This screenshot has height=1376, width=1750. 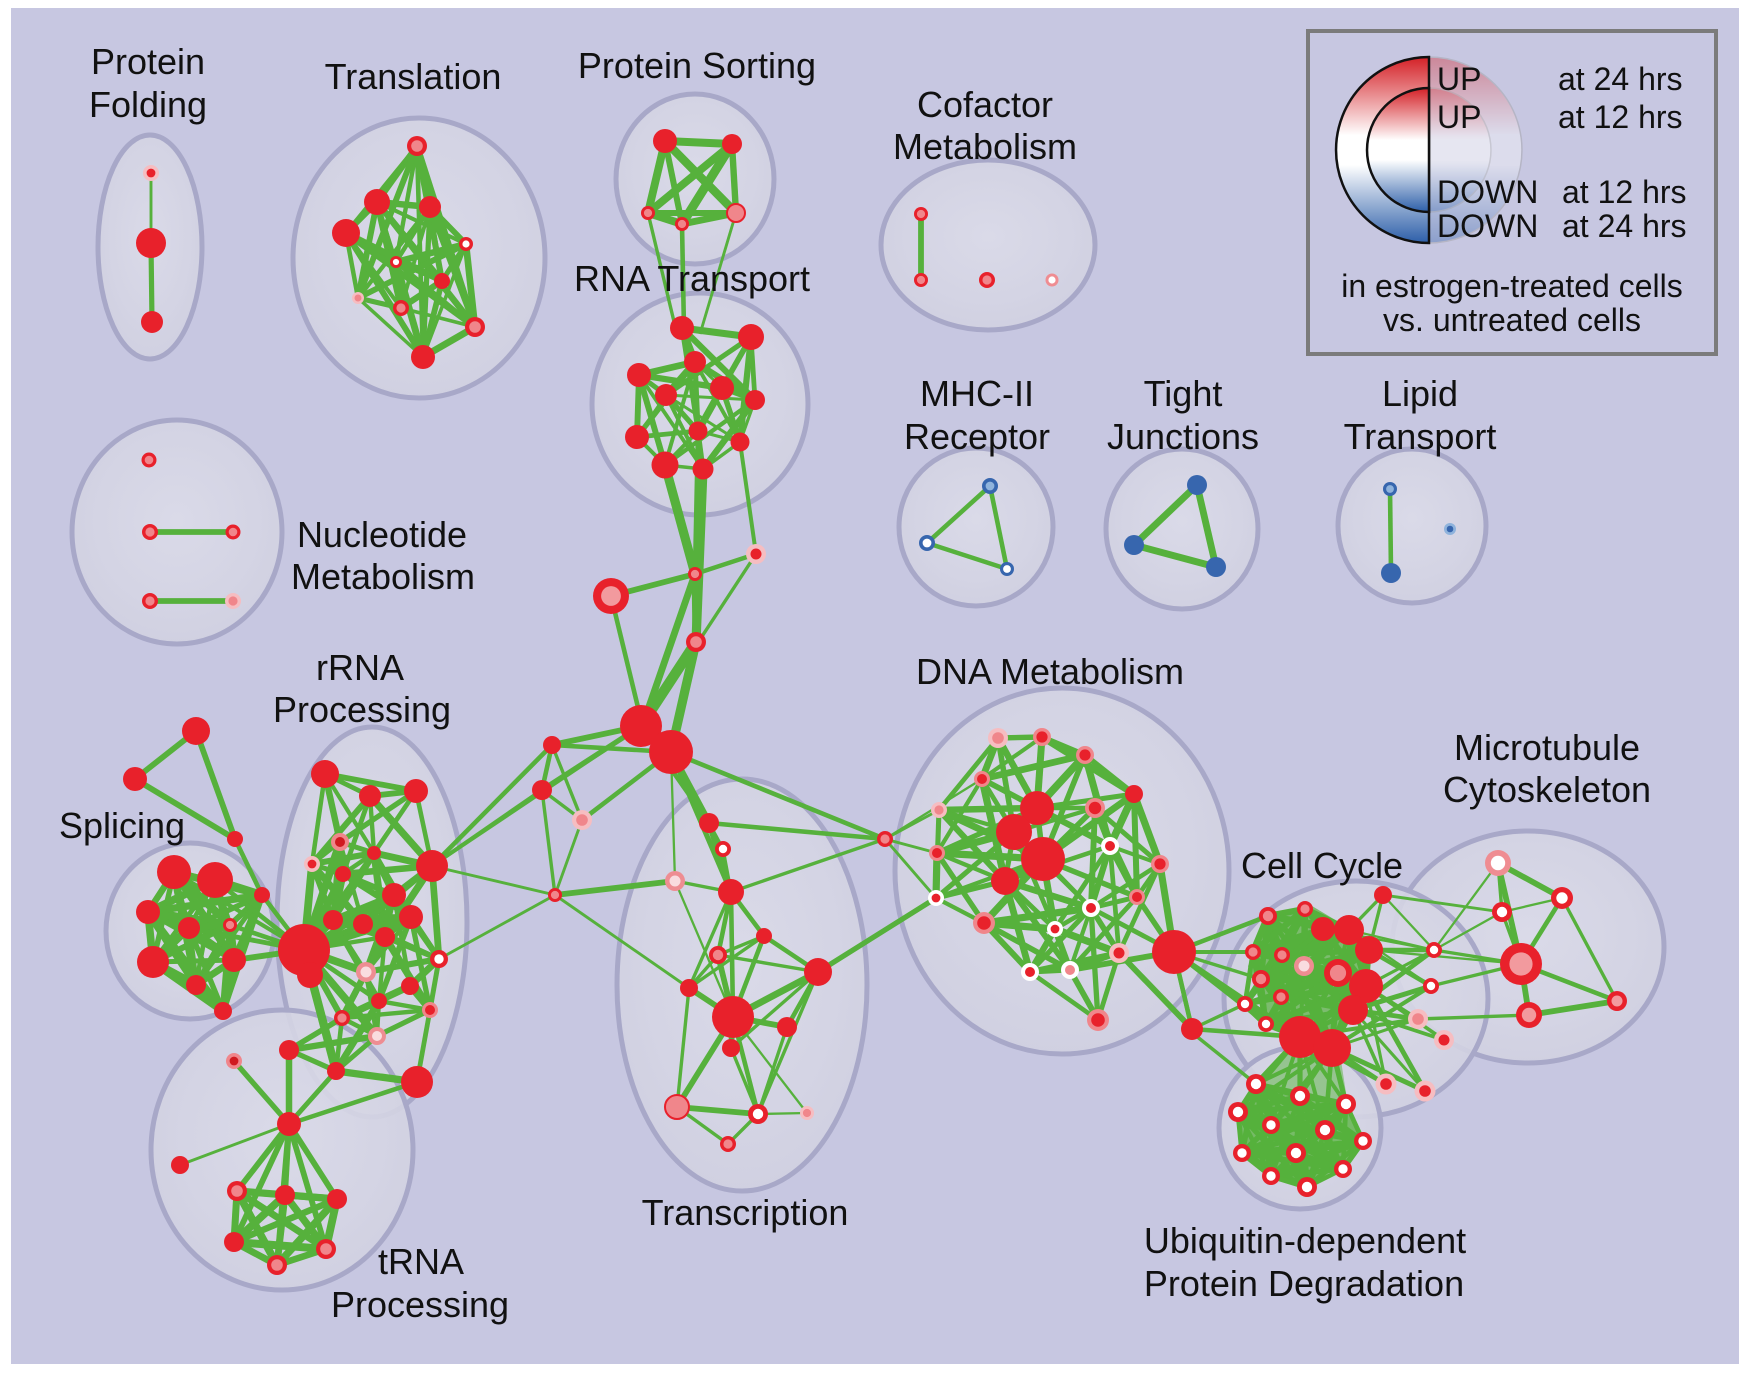 What do you see at coordinates (1305, 1240) in the screenshot?
I see `svg-text: Ubiquitin-dependent` at bounding box center [1305, 1240].